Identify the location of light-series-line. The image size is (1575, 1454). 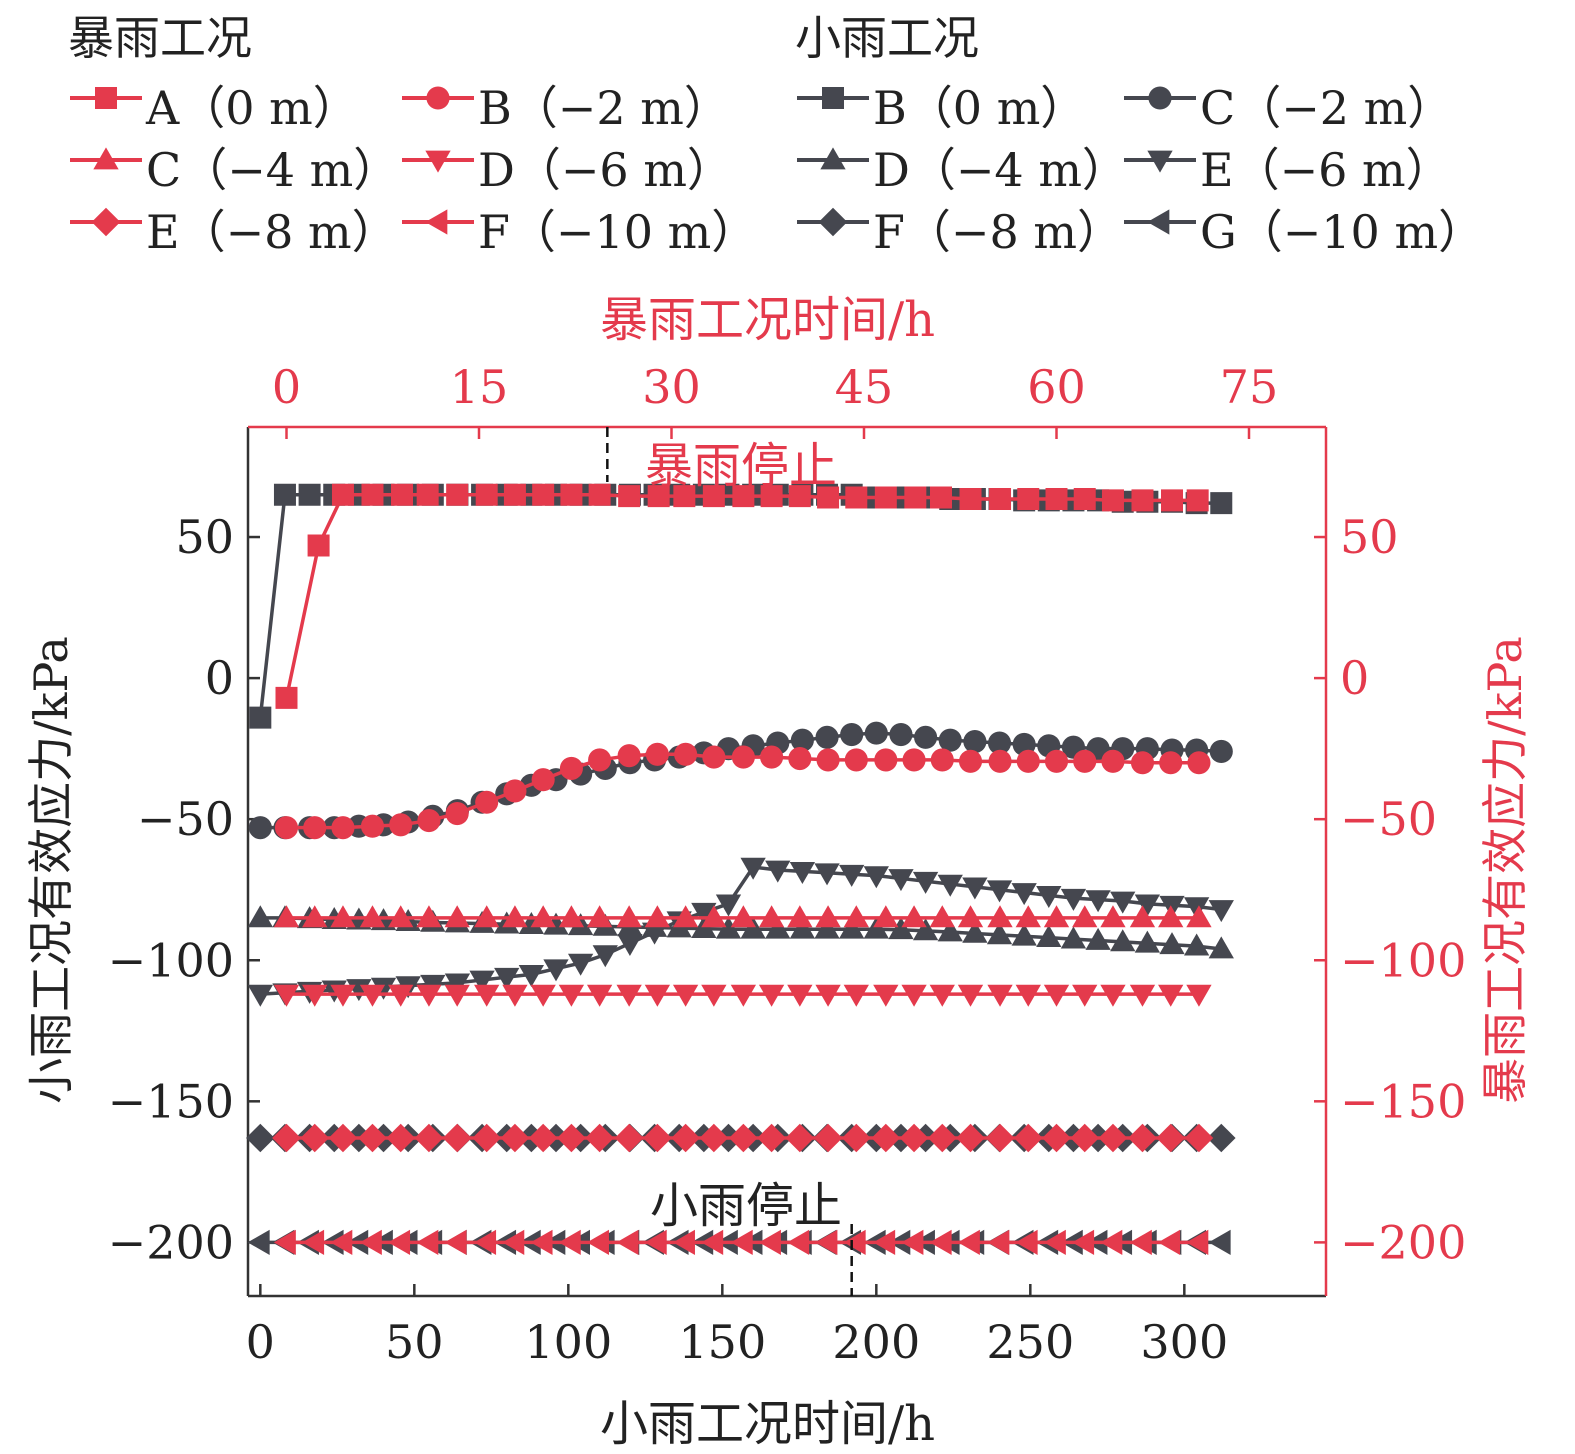
(740, 605).